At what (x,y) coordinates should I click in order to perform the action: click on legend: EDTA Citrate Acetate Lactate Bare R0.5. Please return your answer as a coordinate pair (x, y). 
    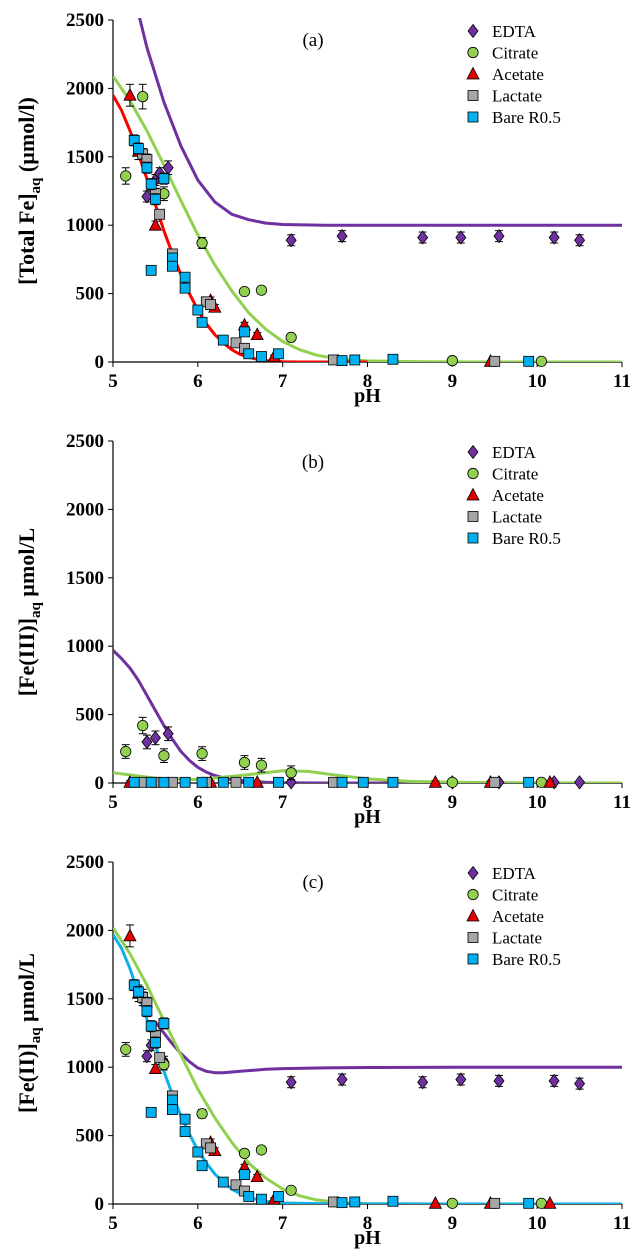
    Looking at the image, I should click on (513, 74).